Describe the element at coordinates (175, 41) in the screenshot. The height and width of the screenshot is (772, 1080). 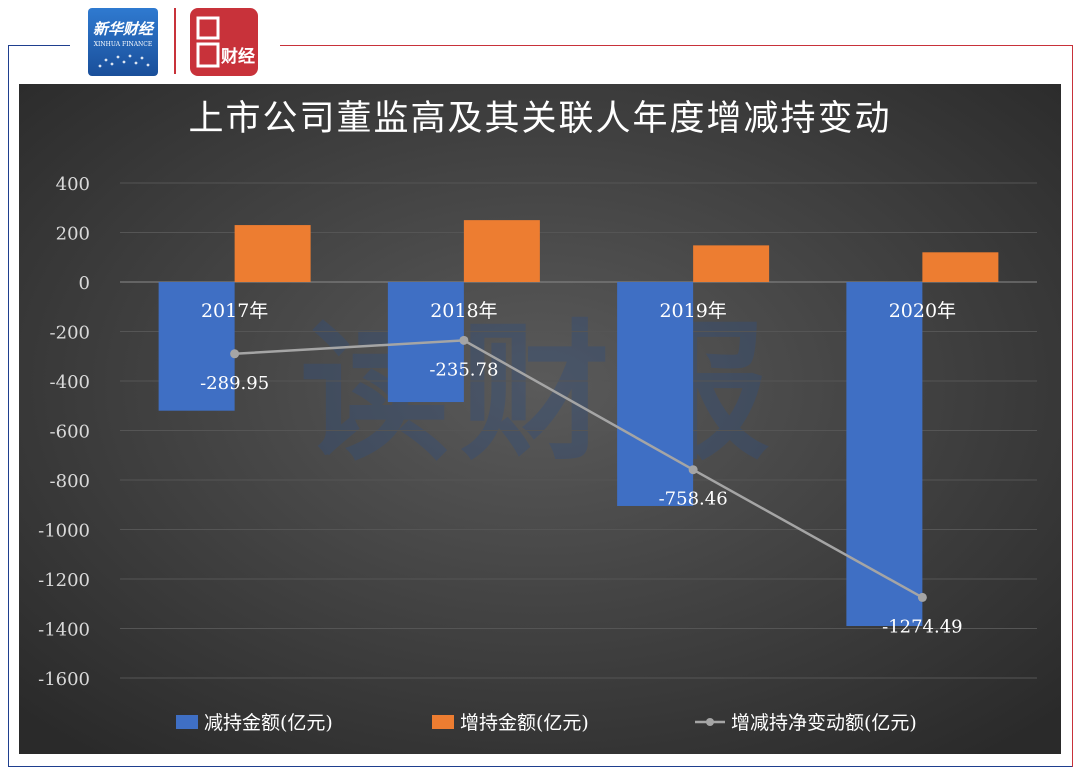
I see `logo-divider` at that location.